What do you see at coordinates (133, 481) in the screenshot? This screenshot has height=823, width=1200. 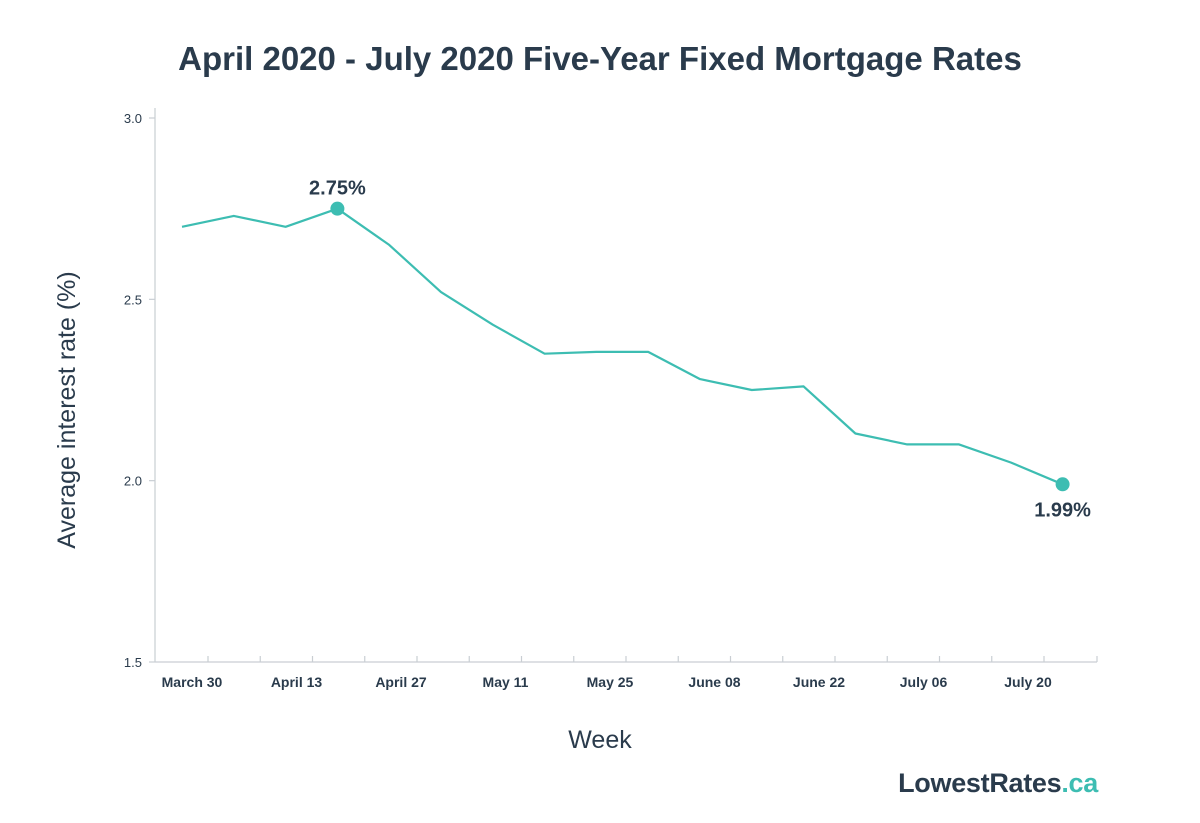 I see `y-tick-label: 2.0` at bounding box center [133, 481].